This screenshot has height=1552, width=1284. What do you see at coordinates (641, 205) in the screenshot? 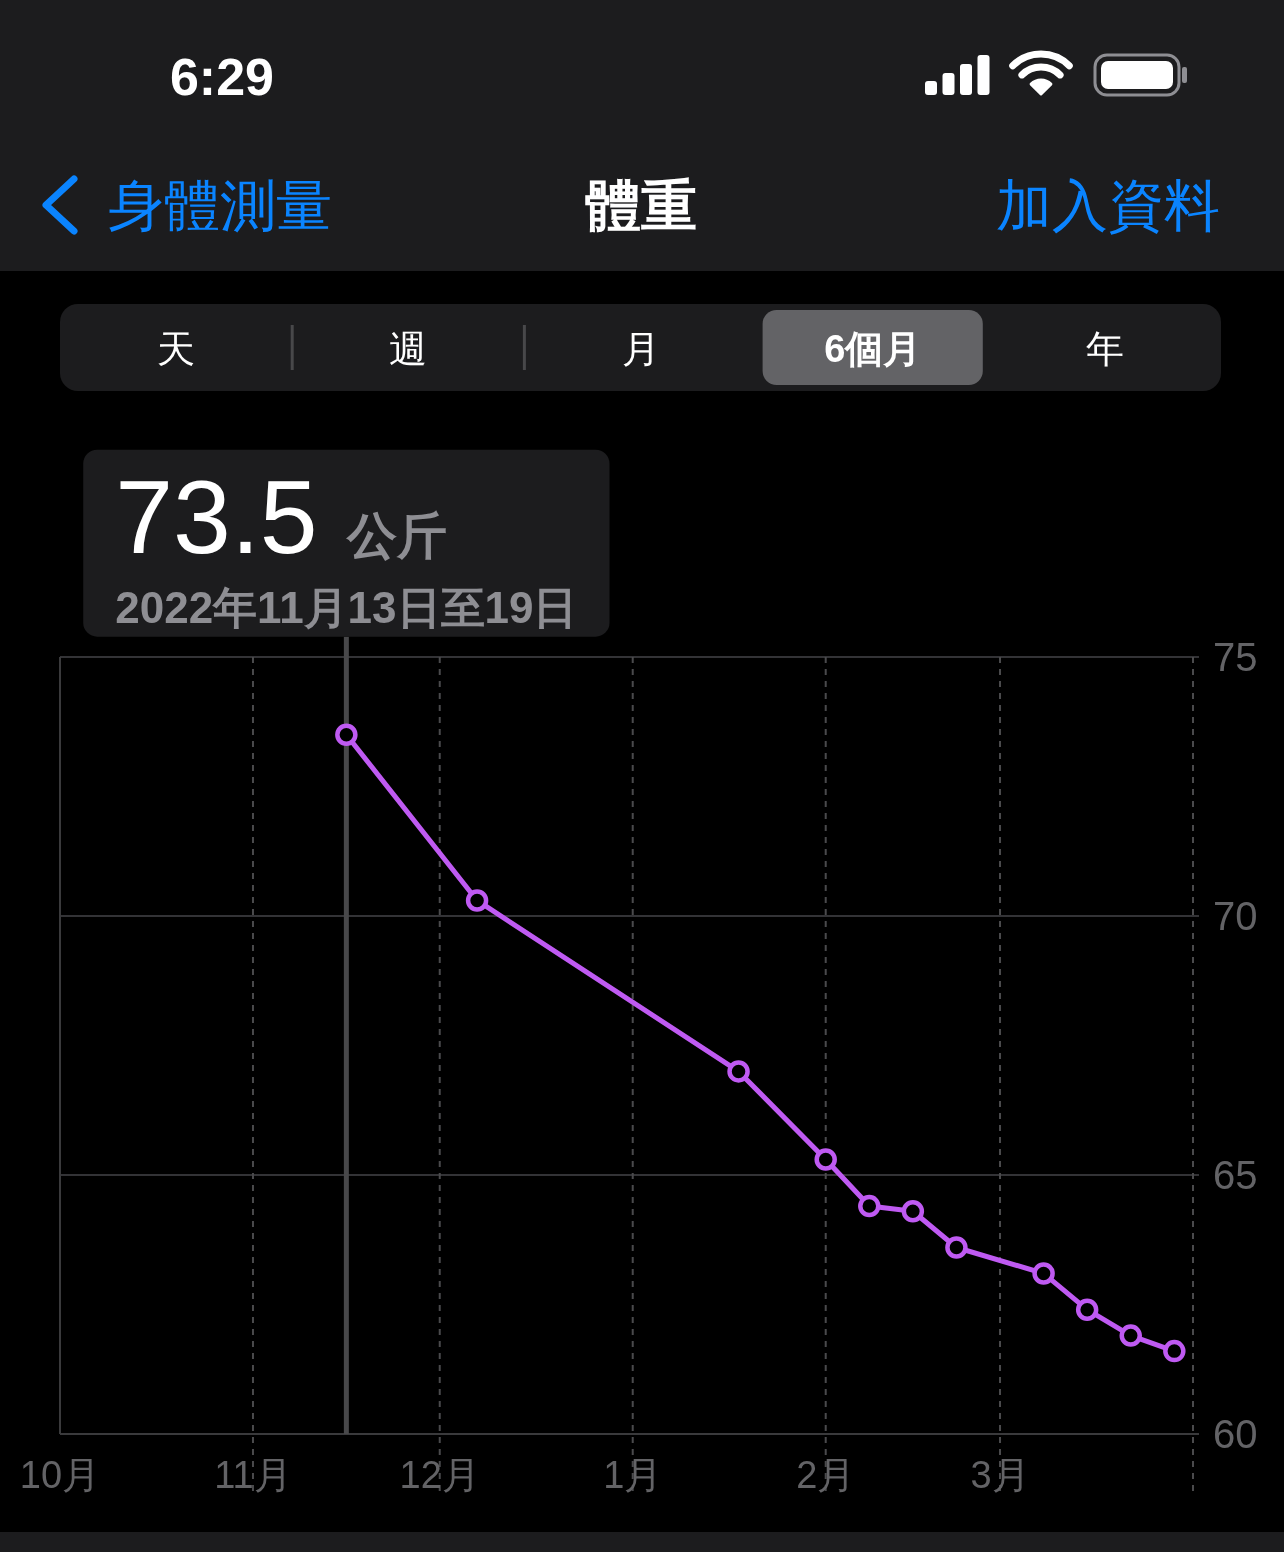
I see `chart-title: 體重` at bounding box center [641, 205].